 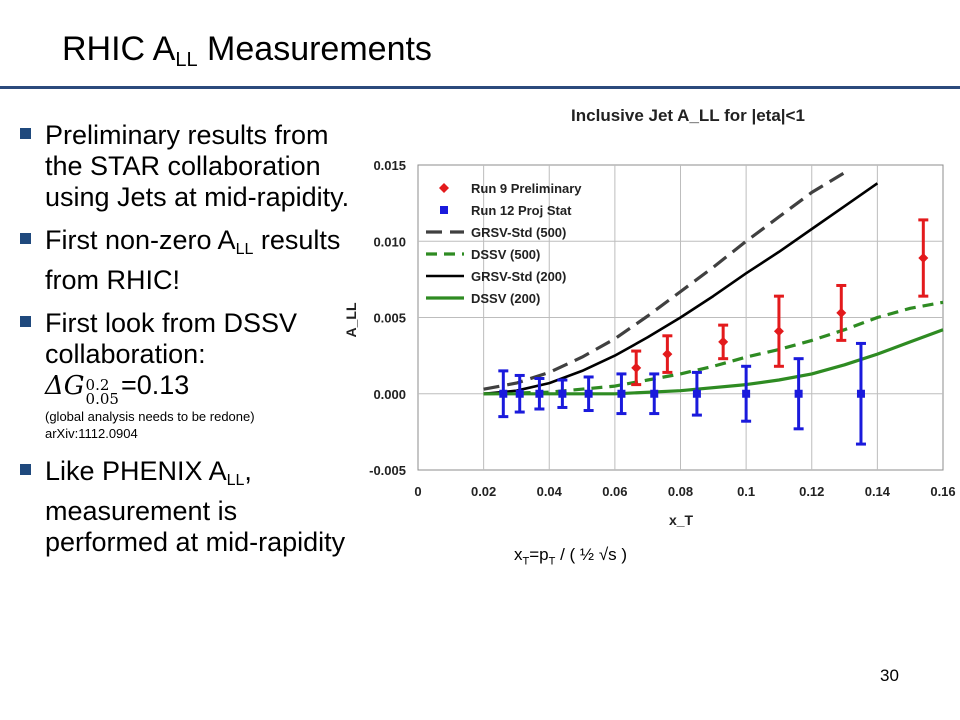 What do you see at coordinates (351, 319) in the screenshot?
I see `y-axis-label: A_LL` at bounding box center [351, 319].